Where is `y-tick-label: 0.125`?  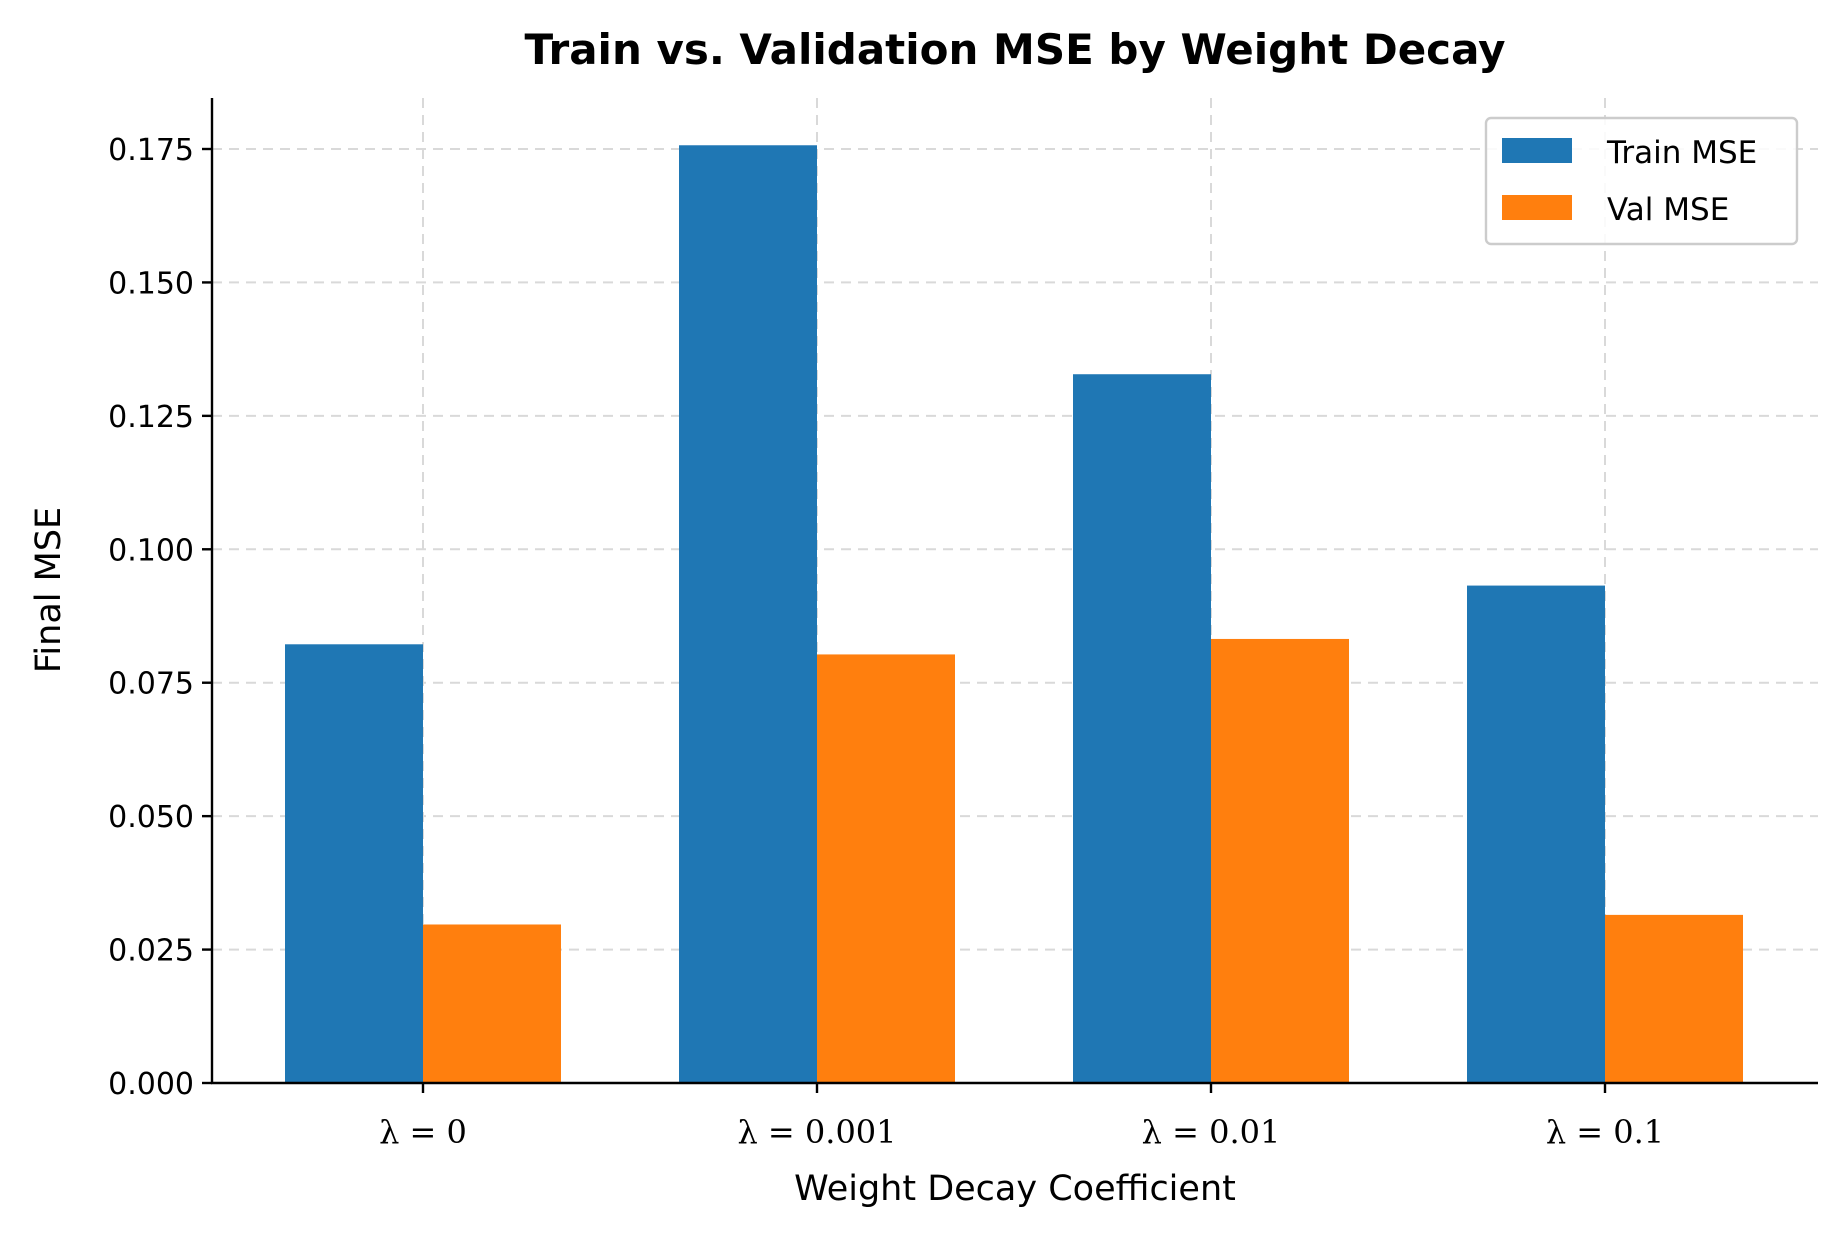
y-tick-label: 0.125 is located at coordinates (151, 417).